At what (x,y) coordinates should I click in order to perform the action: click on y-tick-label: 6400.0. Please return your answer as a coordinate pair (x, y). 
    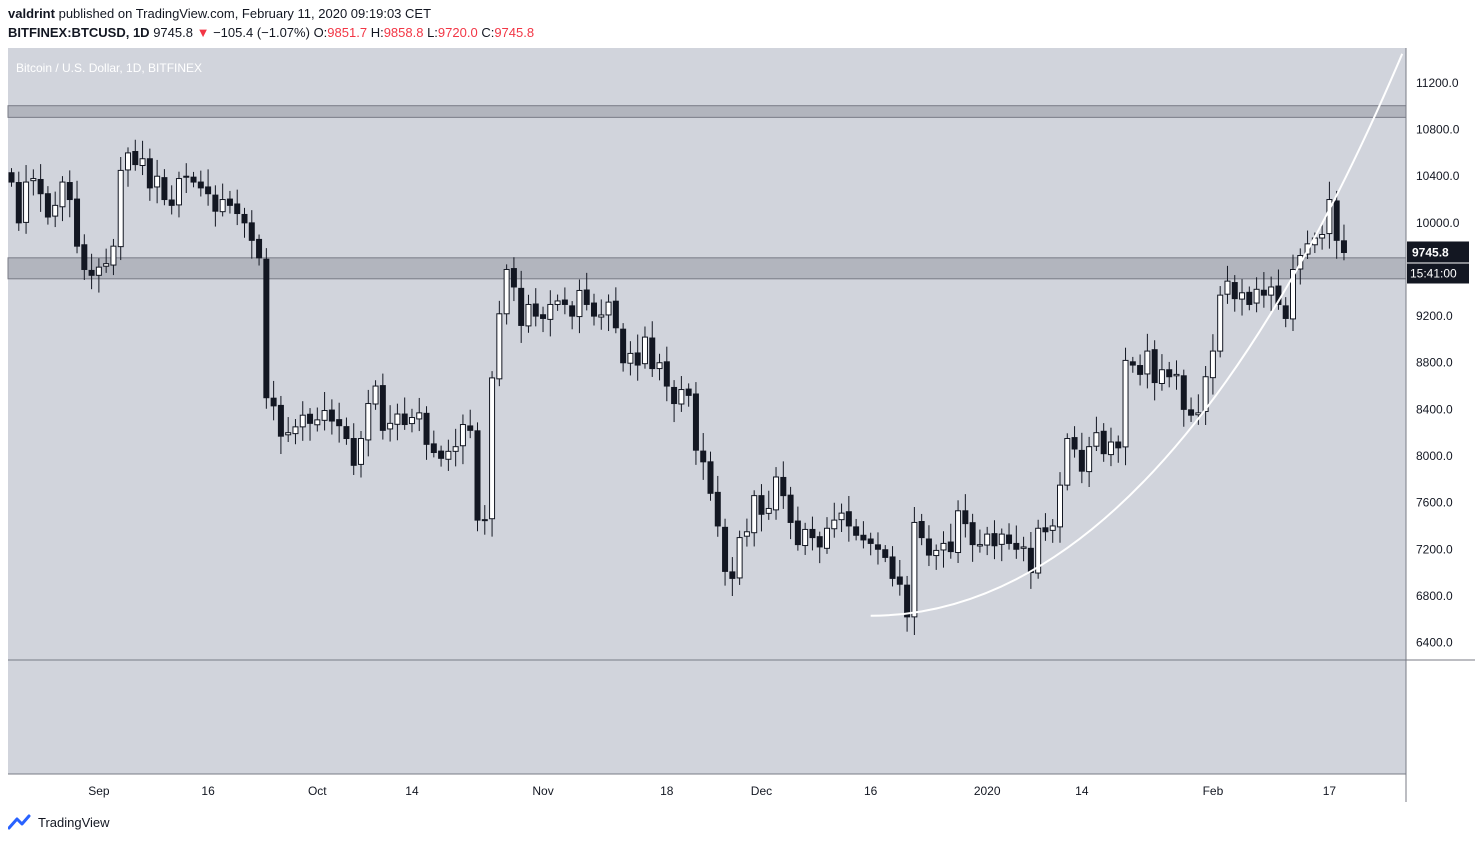
    Looking at the image, I should click on (1434, 643).